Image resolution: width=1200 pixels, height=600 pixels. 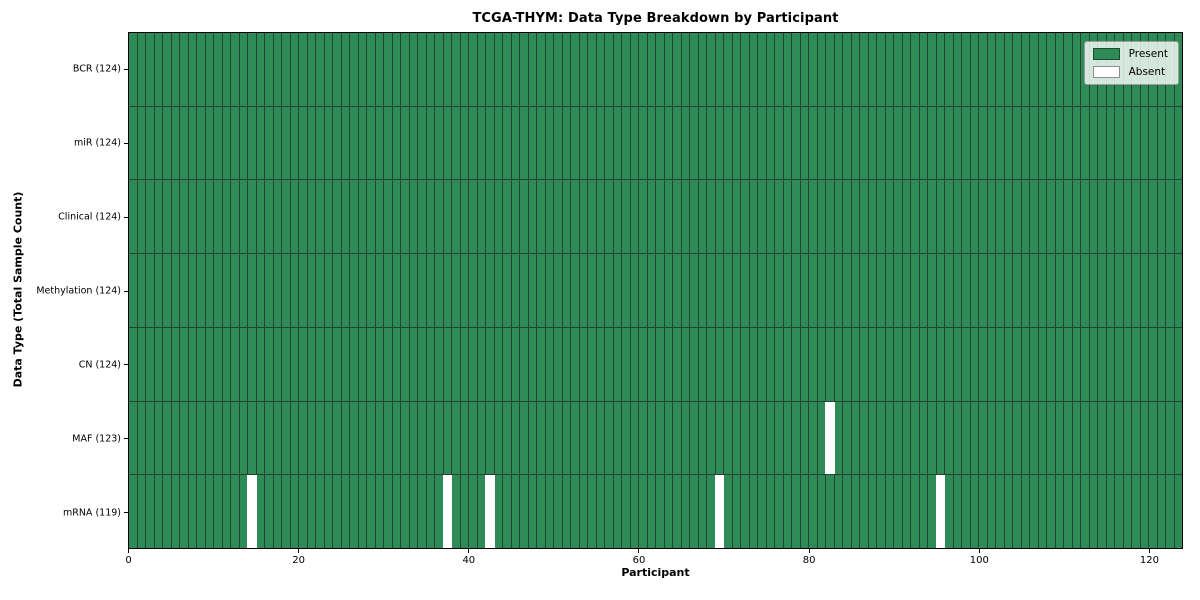 I want to click on heatmap-row-clinical, so click(x=655, y=217).